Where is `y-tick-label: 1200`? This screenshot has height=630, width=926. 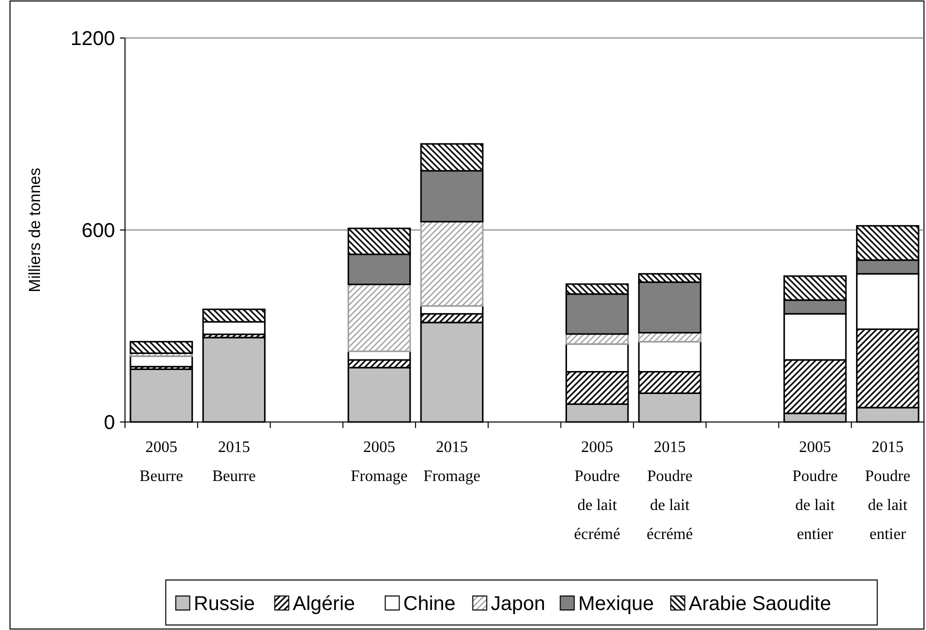
y-tick-label: 1200 is located at coordinates (92, 39).